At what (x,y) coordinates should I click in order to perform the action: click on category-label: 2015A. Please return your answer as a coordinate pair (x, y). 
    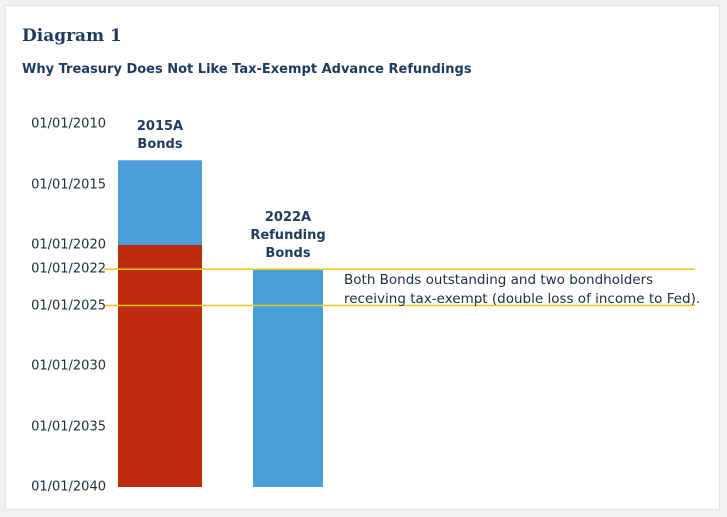
    Looking at the image, I should click on (160, 127).